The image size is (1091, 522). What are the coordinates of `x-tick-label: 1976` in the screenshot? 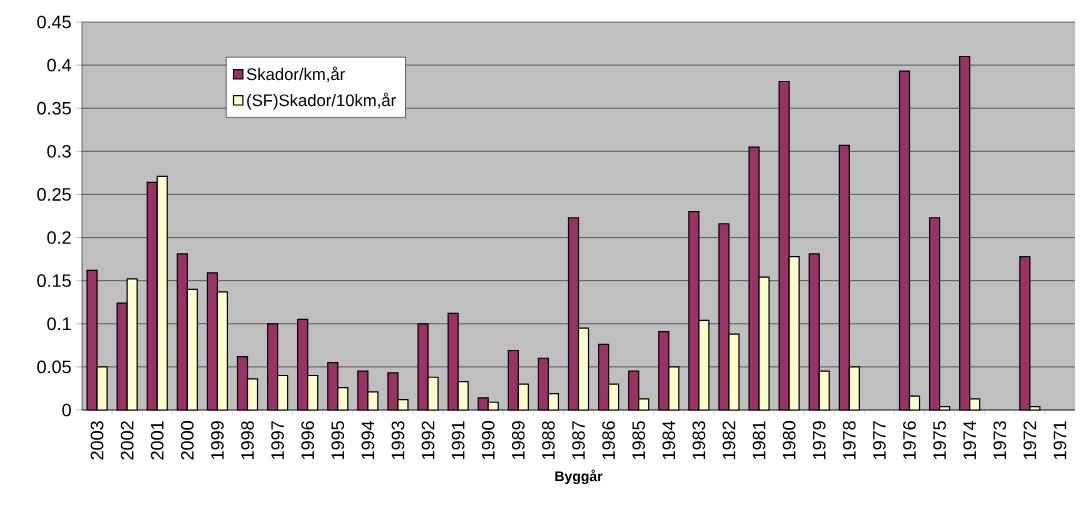 It's located at (909, 440).